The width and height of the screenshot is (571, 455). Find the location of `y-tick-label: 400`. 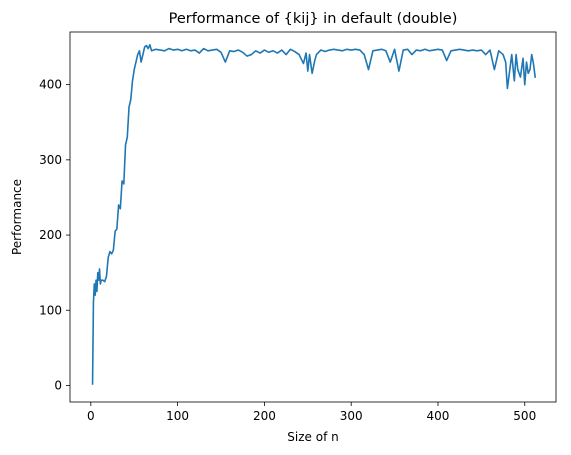

y-tick-label: 400 is located at coordinates (50, 85).